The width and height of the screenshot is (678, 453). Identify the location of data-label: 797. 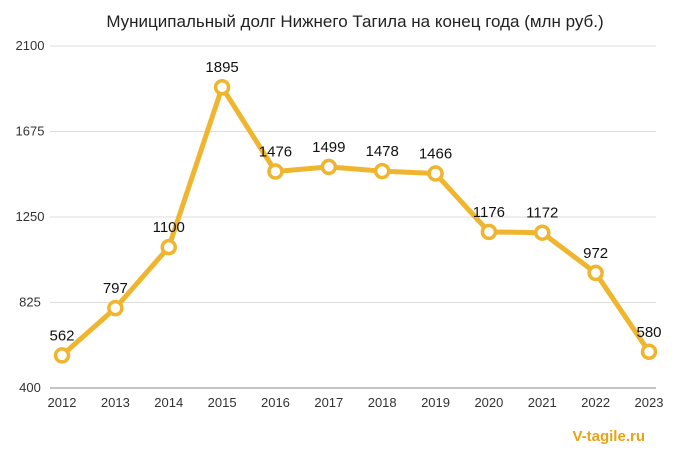
(115, 288).